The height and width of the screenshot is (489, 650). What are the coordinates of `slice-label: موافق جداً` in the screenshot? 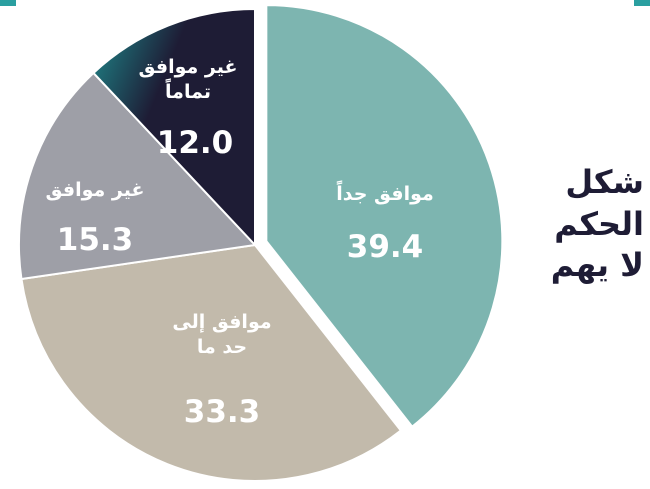 It's located at (385, 194).